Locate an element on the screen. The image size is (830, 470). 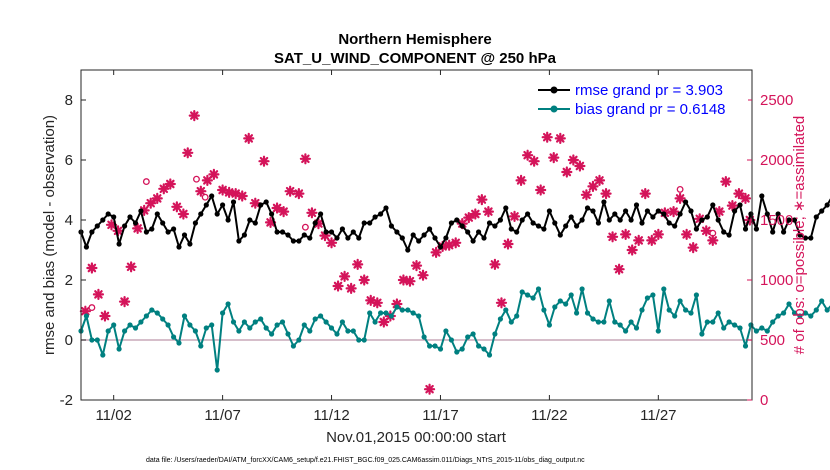
y2-axis-ticks: 0 500 1000 1500 2000 2500 is located at coordinates (770, 250).